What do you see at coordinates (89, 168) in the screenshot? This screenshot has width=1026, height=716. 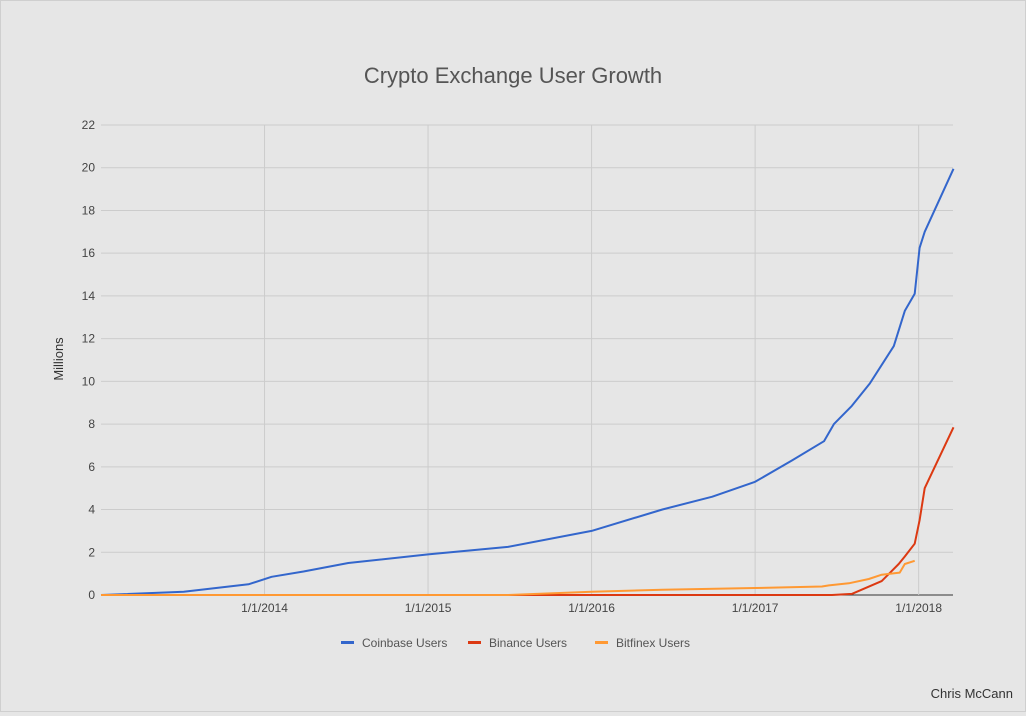 I see `y-tick-label: 20` at bounding box center [89, 168].